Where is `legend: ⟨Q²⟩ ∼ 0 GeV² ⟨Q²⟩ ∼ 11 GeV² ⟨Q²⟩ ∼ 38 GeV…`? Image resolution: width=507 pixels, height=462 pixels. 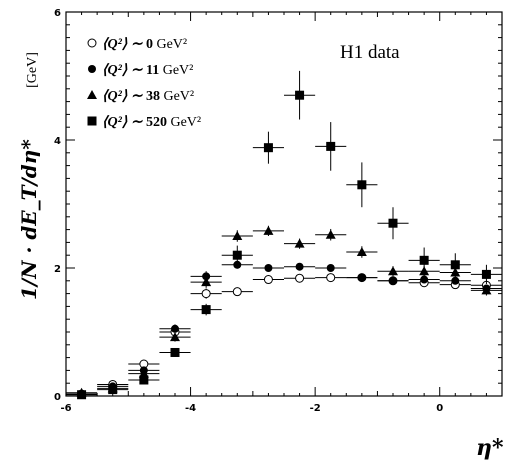 legend: ⟨Q²⟩ ∼ 0 GeV² ⟨Q²⟩ ∼ 11 GeV² ⟨Q²⟩ ∼ 38 GeV… is located at coordinates (144, 83).